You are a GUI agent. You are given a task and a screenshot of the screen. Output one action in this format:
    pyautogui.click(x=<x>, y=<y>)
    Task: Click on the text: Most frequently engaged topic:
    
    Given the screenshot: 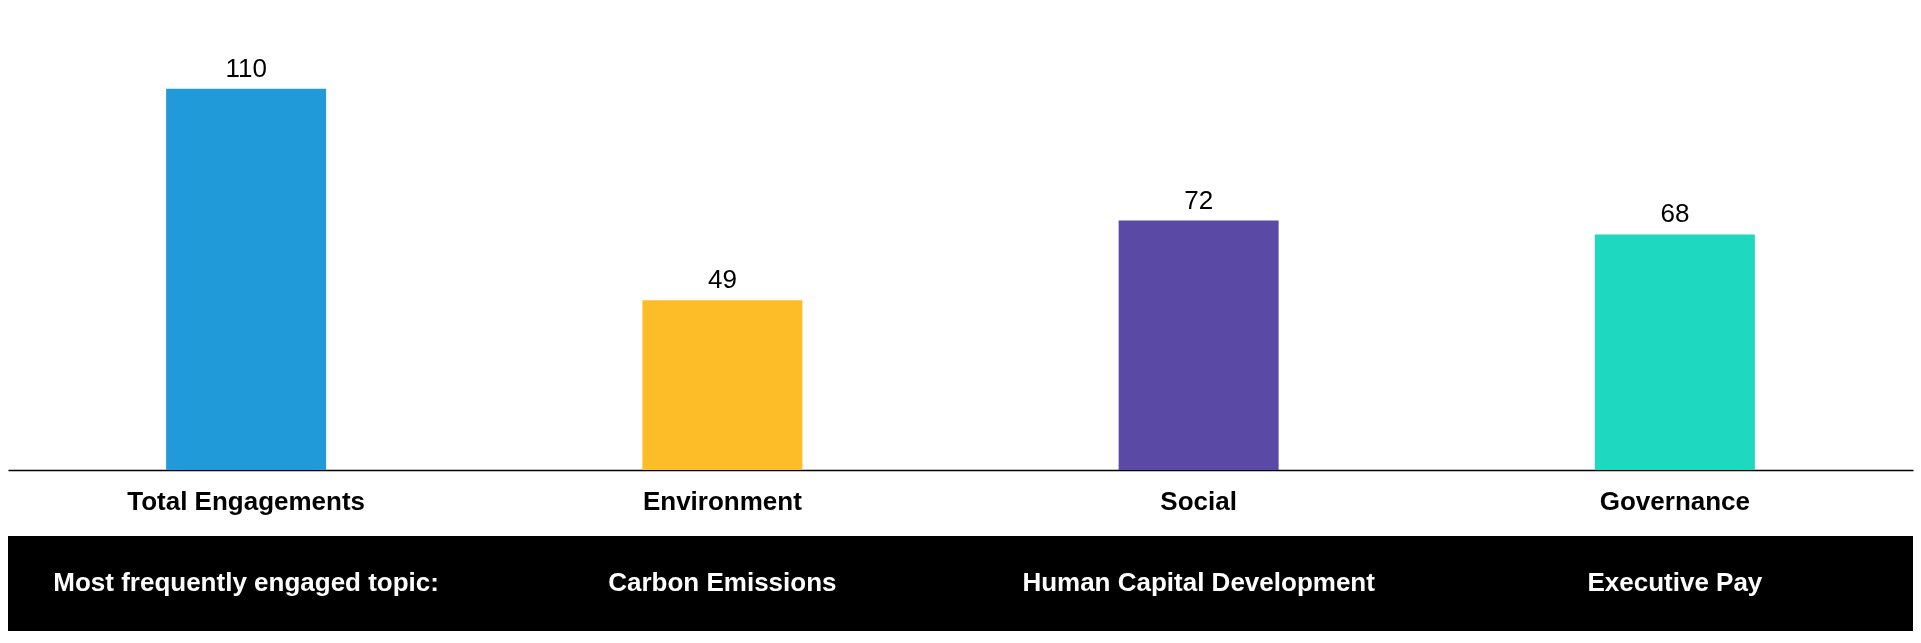 What is the action you would take?
    pyautogui.click(x=246, y=582)
    